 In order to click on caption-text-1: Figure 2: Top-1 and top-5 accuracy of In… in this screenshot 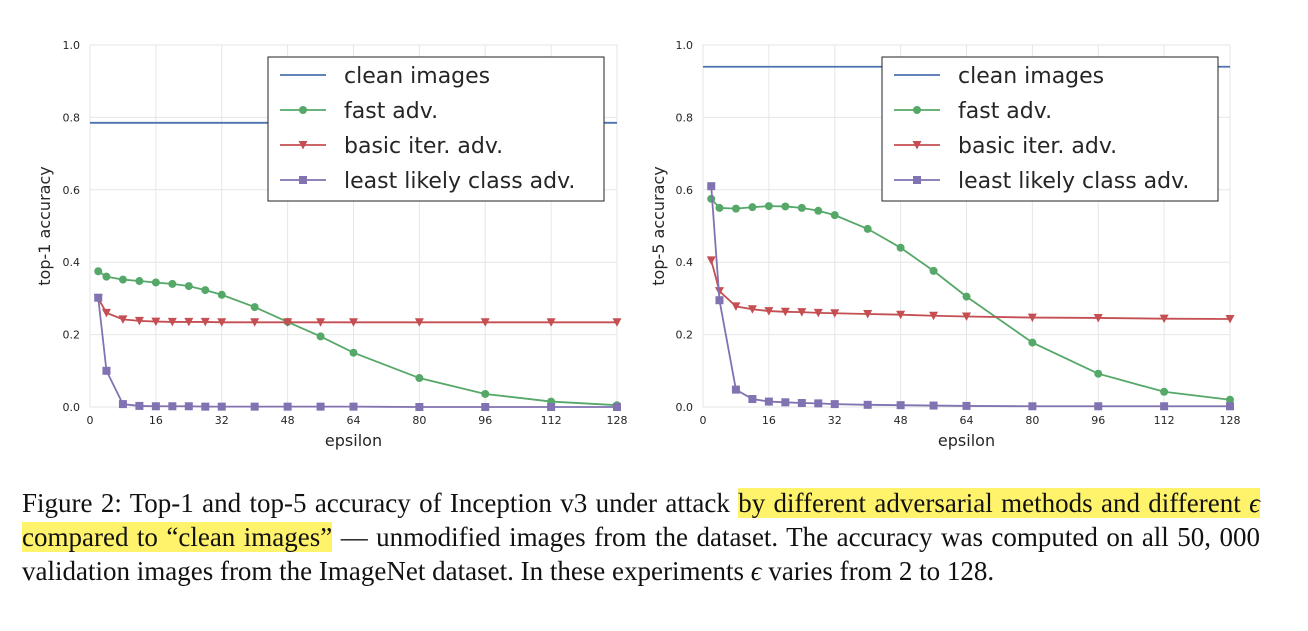, I will do `click(380, 503)`.